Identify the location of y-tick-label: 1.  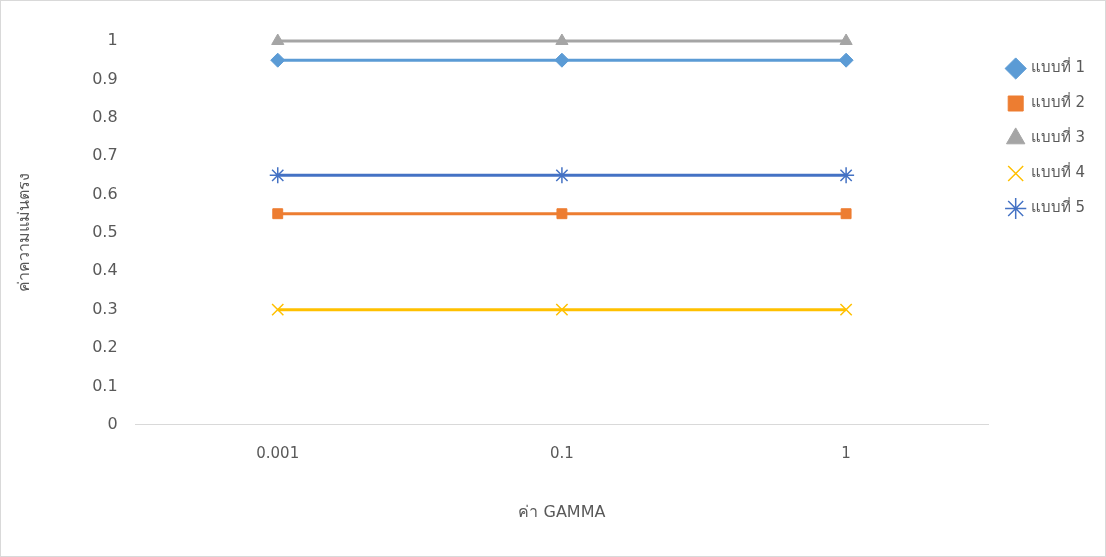
(112, 40).